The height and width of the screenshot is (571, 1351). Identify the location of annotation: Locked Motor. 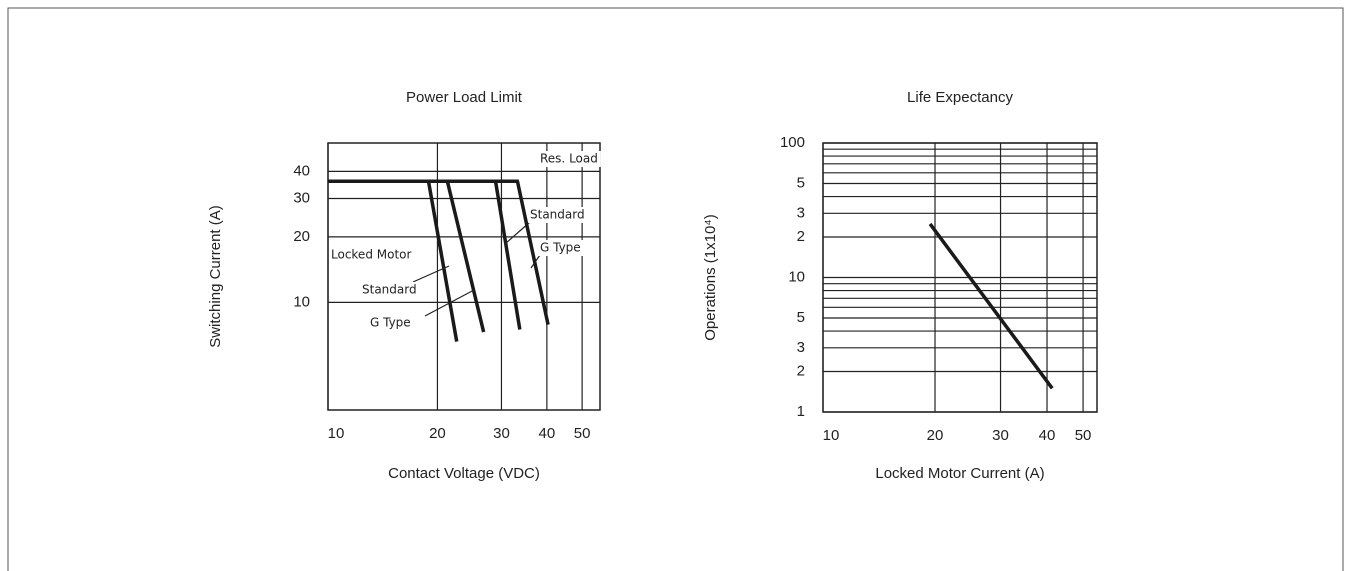
(371, 255).